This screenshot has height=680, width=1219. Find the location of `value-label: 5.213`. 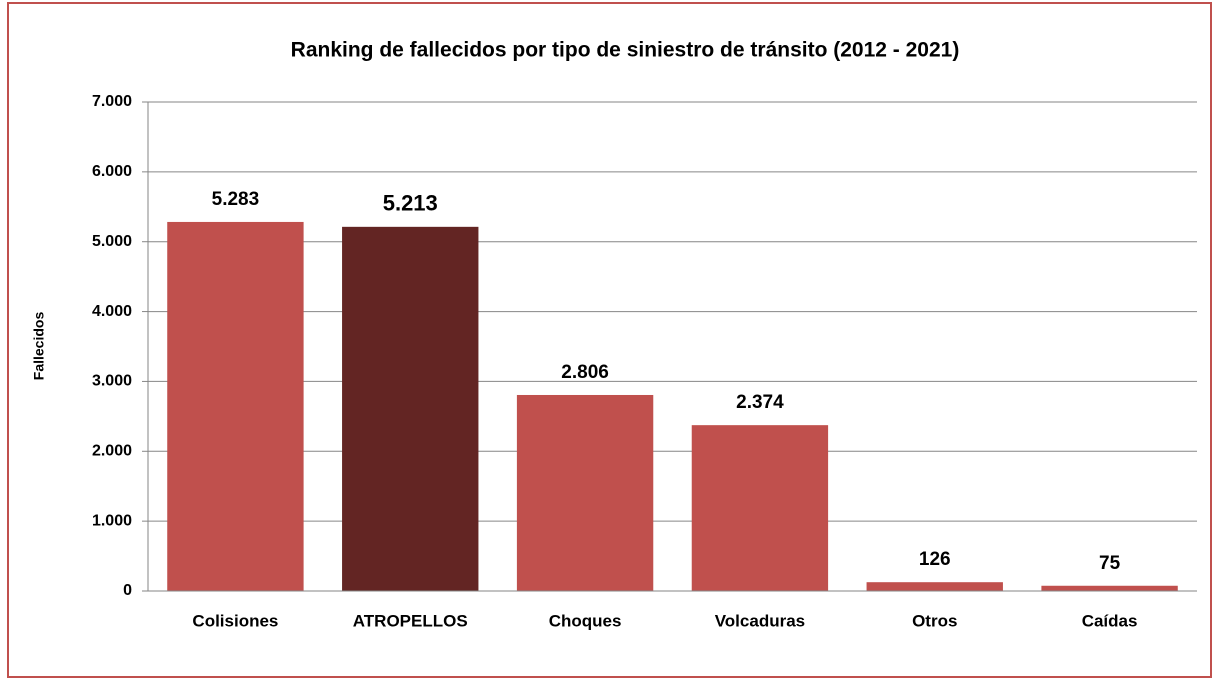

value-label: 5.213 is located at coordinates (410, 203).